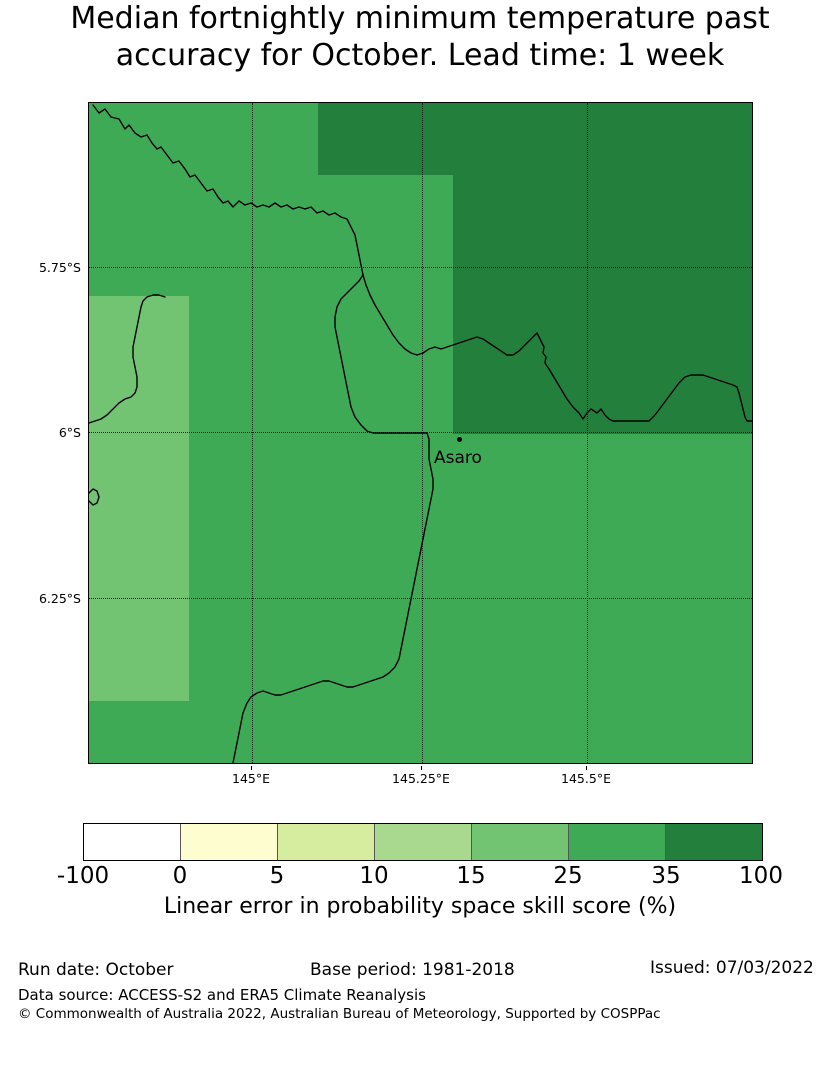  What do you see at coordinates (459, 439) in the screenshot?
I see `town-marker-dot` at bounding box center [459, 439].